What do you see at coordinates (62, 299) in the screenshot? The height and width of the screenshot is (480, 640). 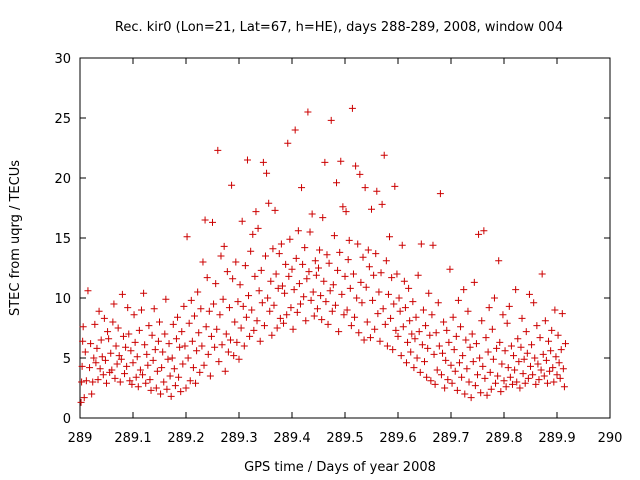 I see `y-tick-label: 10` at bounding box center [62, 299].